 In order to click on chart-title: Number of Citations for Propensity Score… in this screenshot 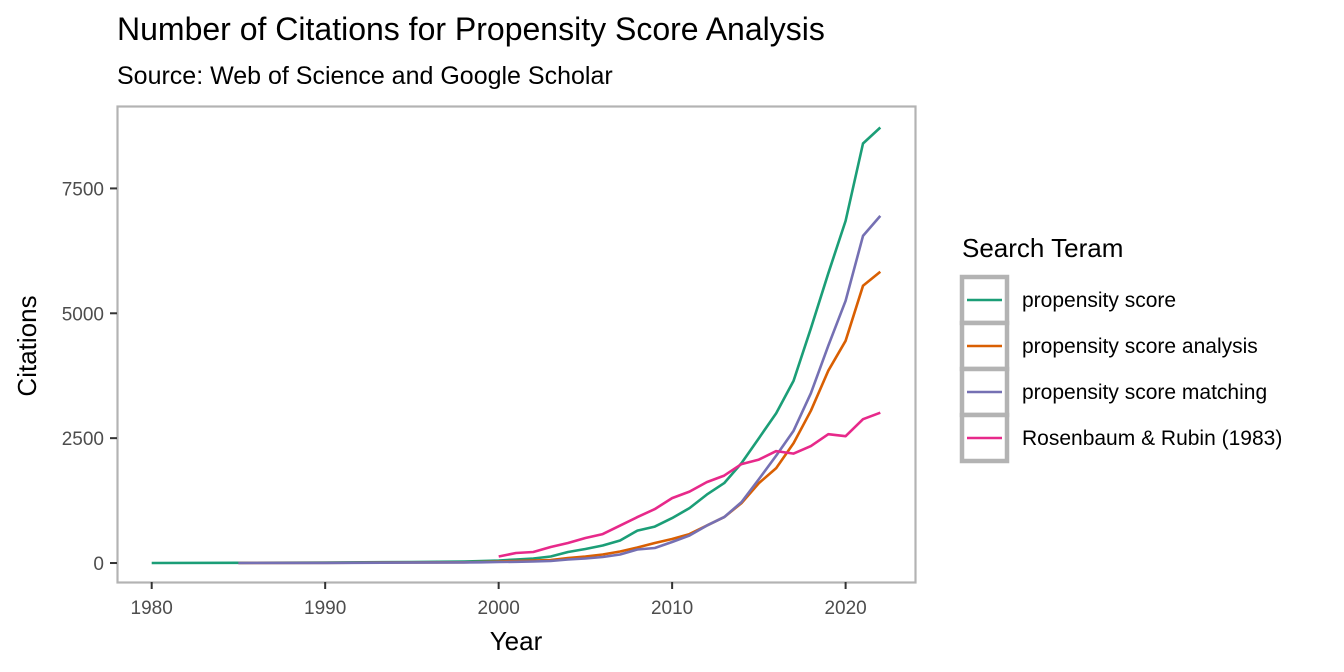, I will do `click(471, 29)`.